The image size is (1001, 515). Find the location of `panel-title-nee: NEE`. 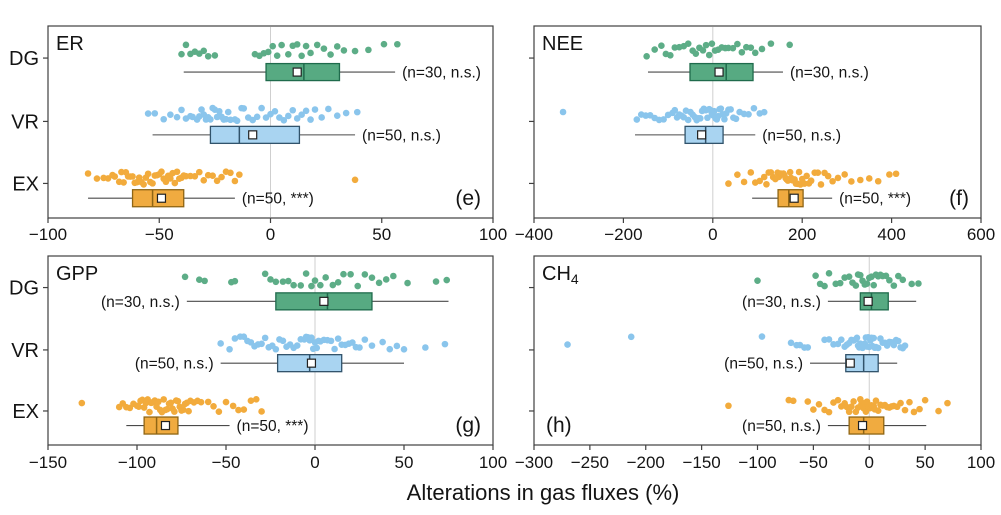

panel-title-nee: NEE is located at coordinates (562, 44).